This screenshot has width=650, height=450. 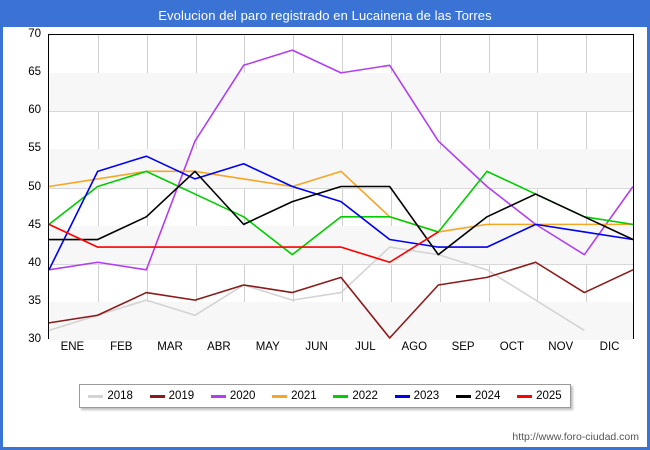 What do you see at coordinates (243, 243) in the screenshot?
I see `series-line-2025` at bounding box center [243, 243].